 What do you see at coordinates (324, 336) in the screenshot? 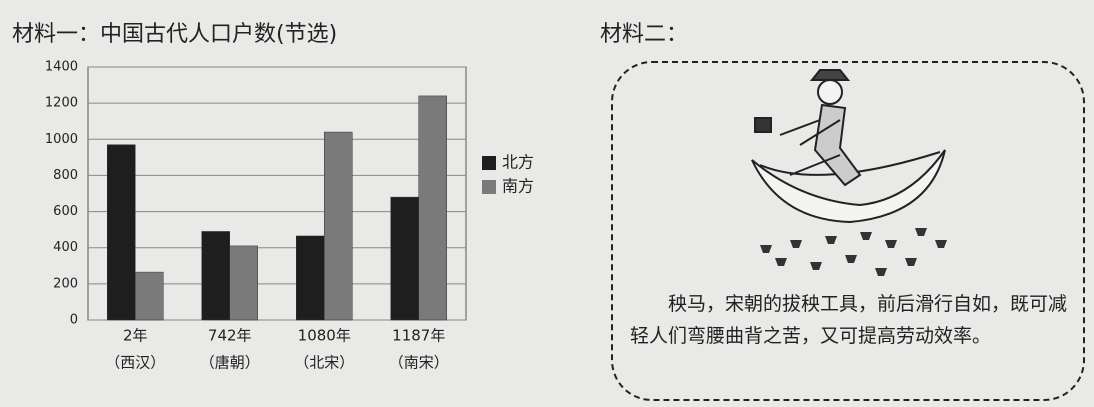
I see `x-tick-label: 1080年` at bounding box center [324, 336].